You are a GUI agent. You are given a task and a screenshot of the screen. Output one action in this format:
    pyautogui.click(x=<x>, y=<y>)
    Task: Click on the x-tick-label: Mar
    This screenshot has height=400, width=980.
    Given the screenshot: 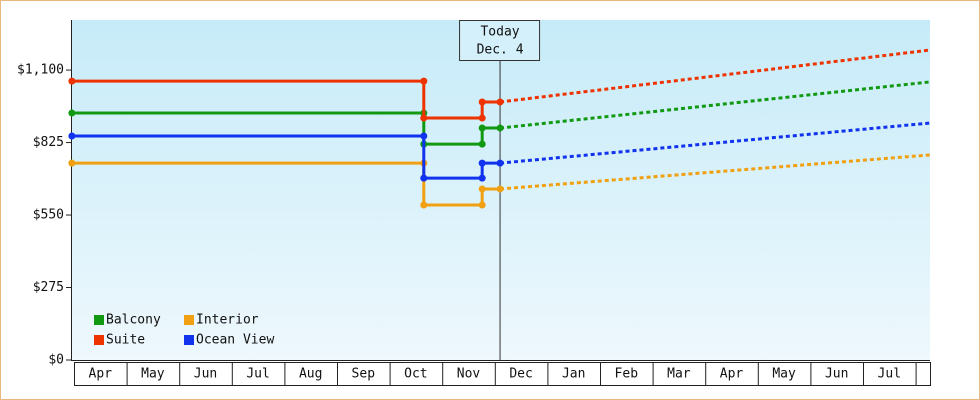 What is the action you would take?
    pyautogui.click(x=679, y=374)
    